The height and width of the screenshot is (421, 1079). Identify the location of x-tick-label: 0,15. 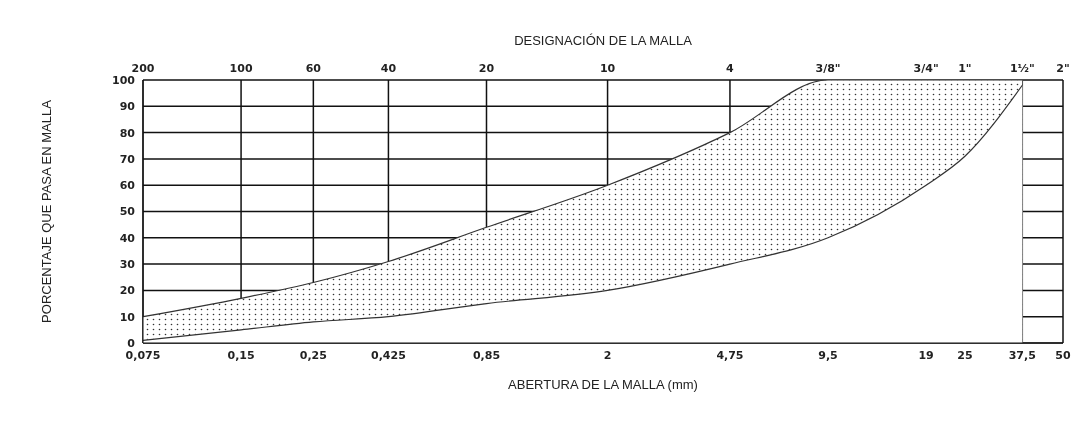
(241, 355).